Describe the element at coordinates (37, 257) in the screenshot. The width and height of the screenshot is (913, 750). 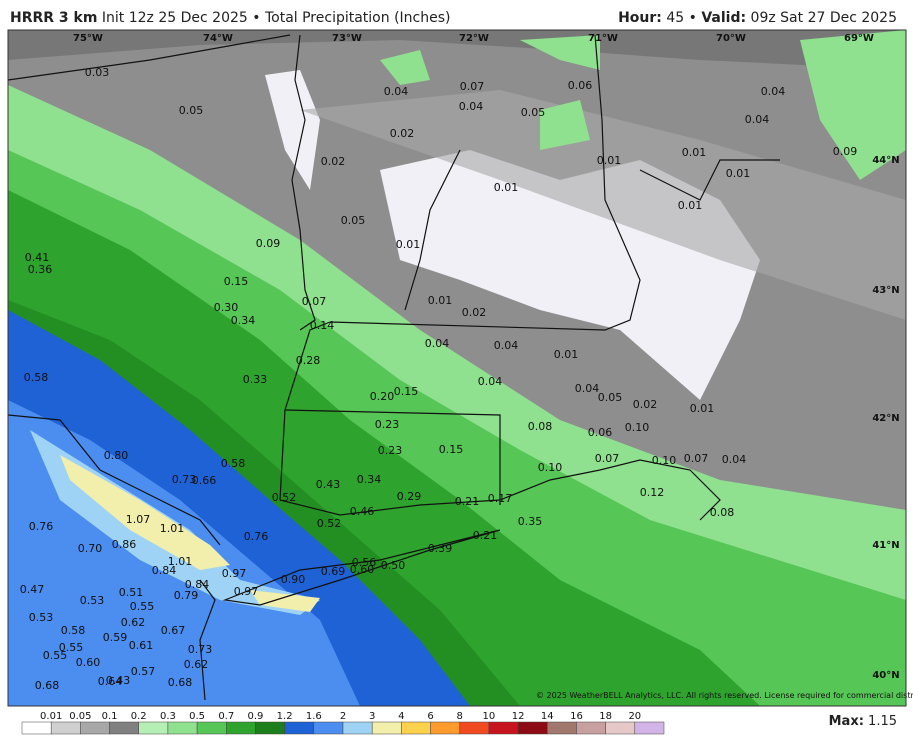
I see `precip-label: 0.41` at that location.